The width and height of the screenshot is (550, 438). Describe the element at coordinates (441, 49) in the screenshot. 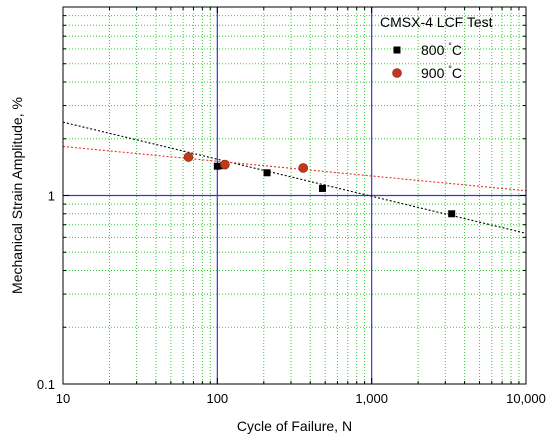

I see `legend-label-800: 800 °C` at that location.